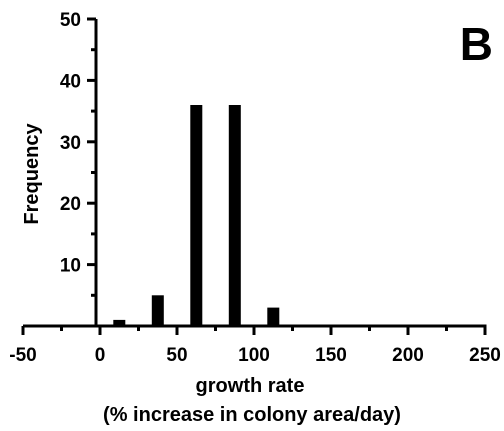  Describe the element at coordinates (485, 355) in the screenshot. I see `x-tick-label: 250` at that location.